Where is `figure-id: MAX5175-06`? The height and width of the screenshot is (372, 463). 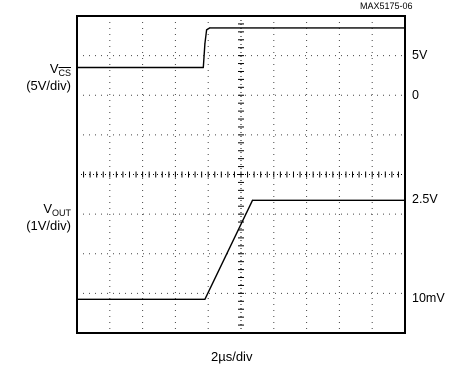 figure-id: MAX5175-06 is located at coordinates (386, 6).